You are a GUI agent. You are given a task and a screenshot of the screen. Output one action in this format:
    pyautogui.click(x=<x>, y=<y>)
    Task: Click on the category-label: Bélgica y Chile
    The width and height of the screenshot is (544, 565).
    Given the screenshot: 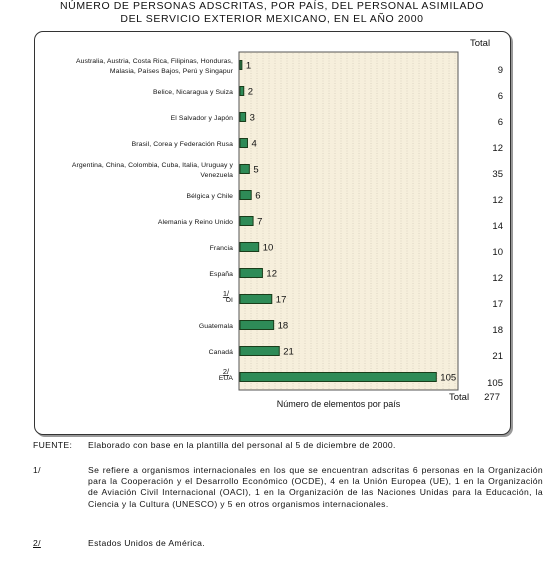 What is the action you would take?
    pyautogui.click(x=210, y=196)
    